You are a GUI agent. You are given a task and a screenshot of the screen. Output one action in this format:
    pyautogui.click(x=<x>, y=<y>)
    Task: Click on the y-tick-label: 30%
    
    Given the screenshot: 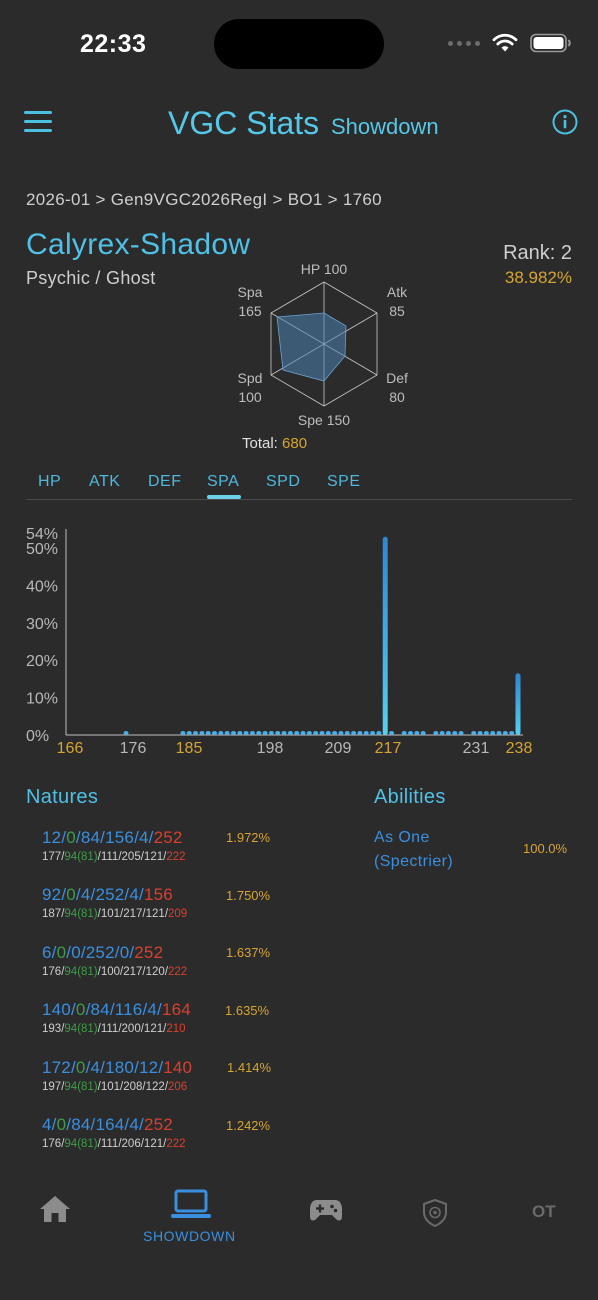 What is the action you would take?
    pyautogui.click(x=42, y=624)
    